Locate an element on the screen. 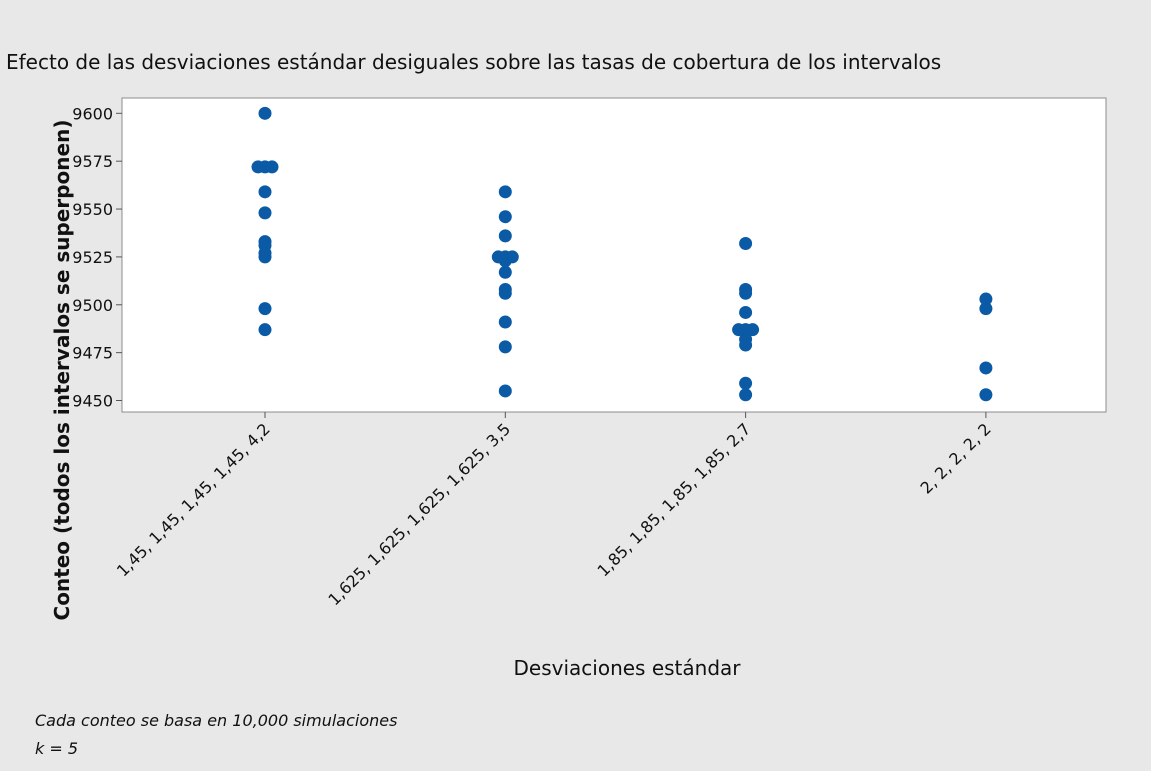  x-axis-label: Desviaciones estándar is located at coordinates (628, 668).